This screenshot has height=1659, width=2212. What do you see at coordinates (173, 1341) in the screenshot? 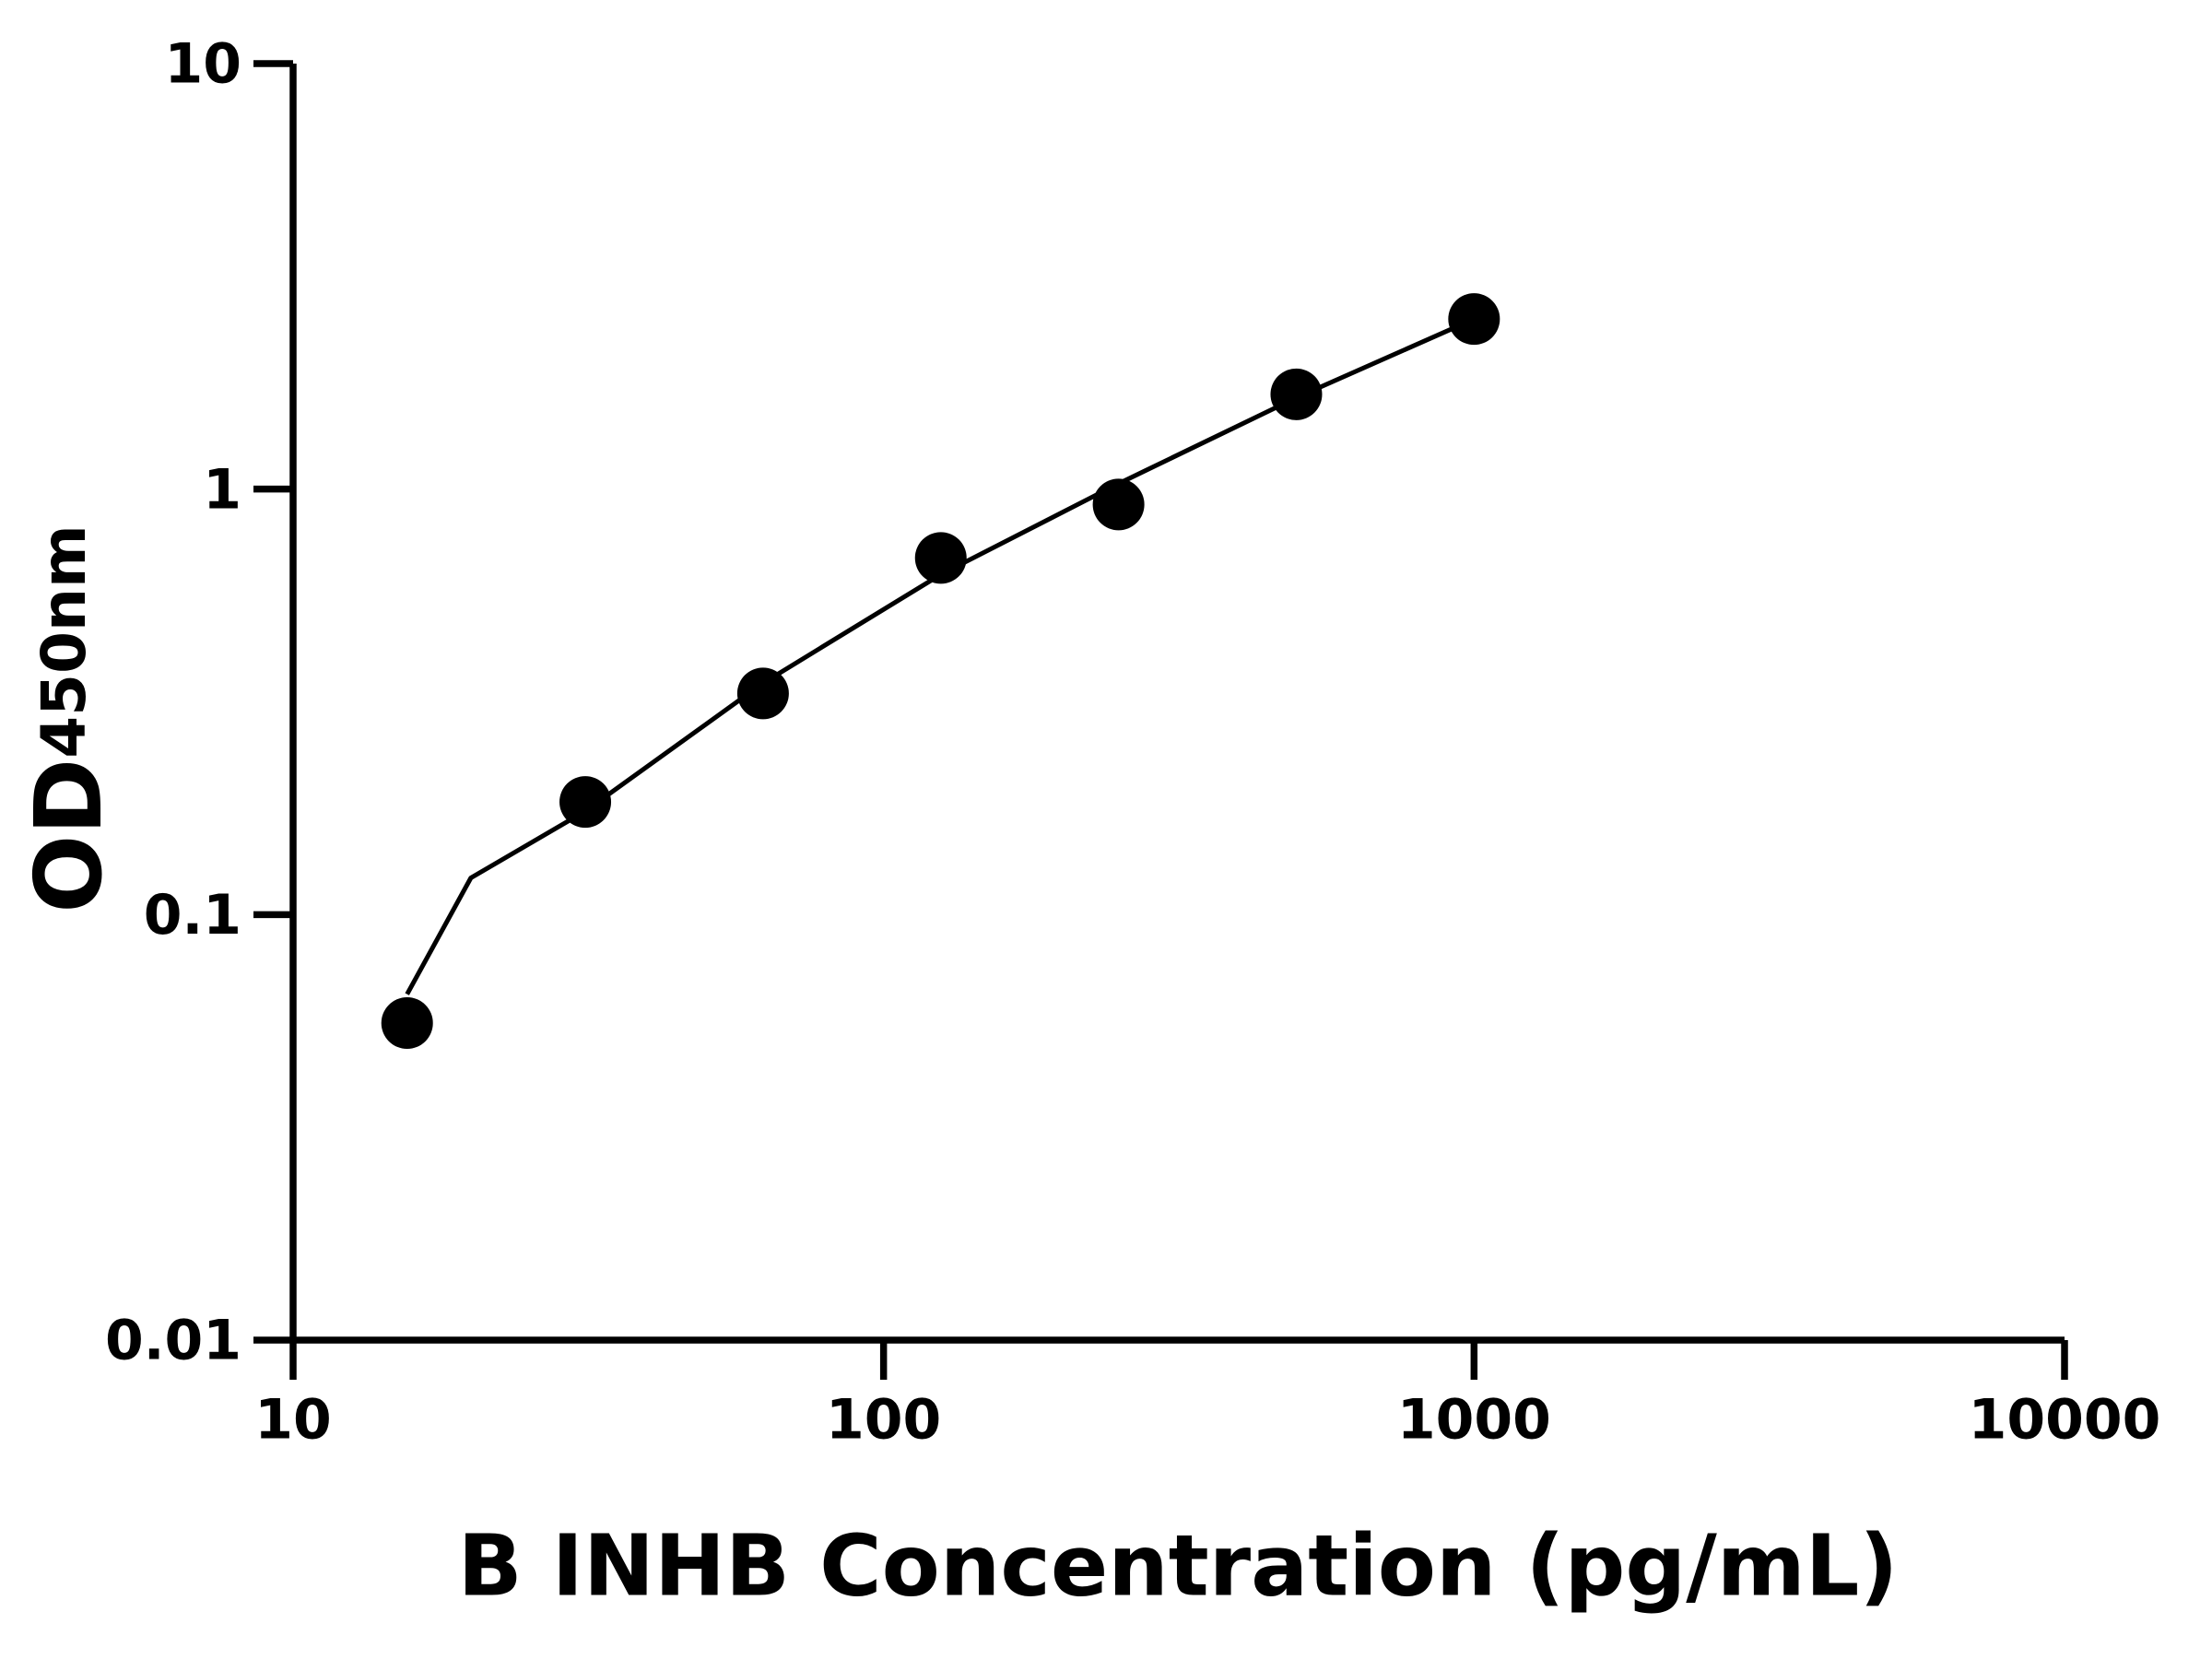
I see `y-tick-label: 0.01` at bounding box center [173, 1341].